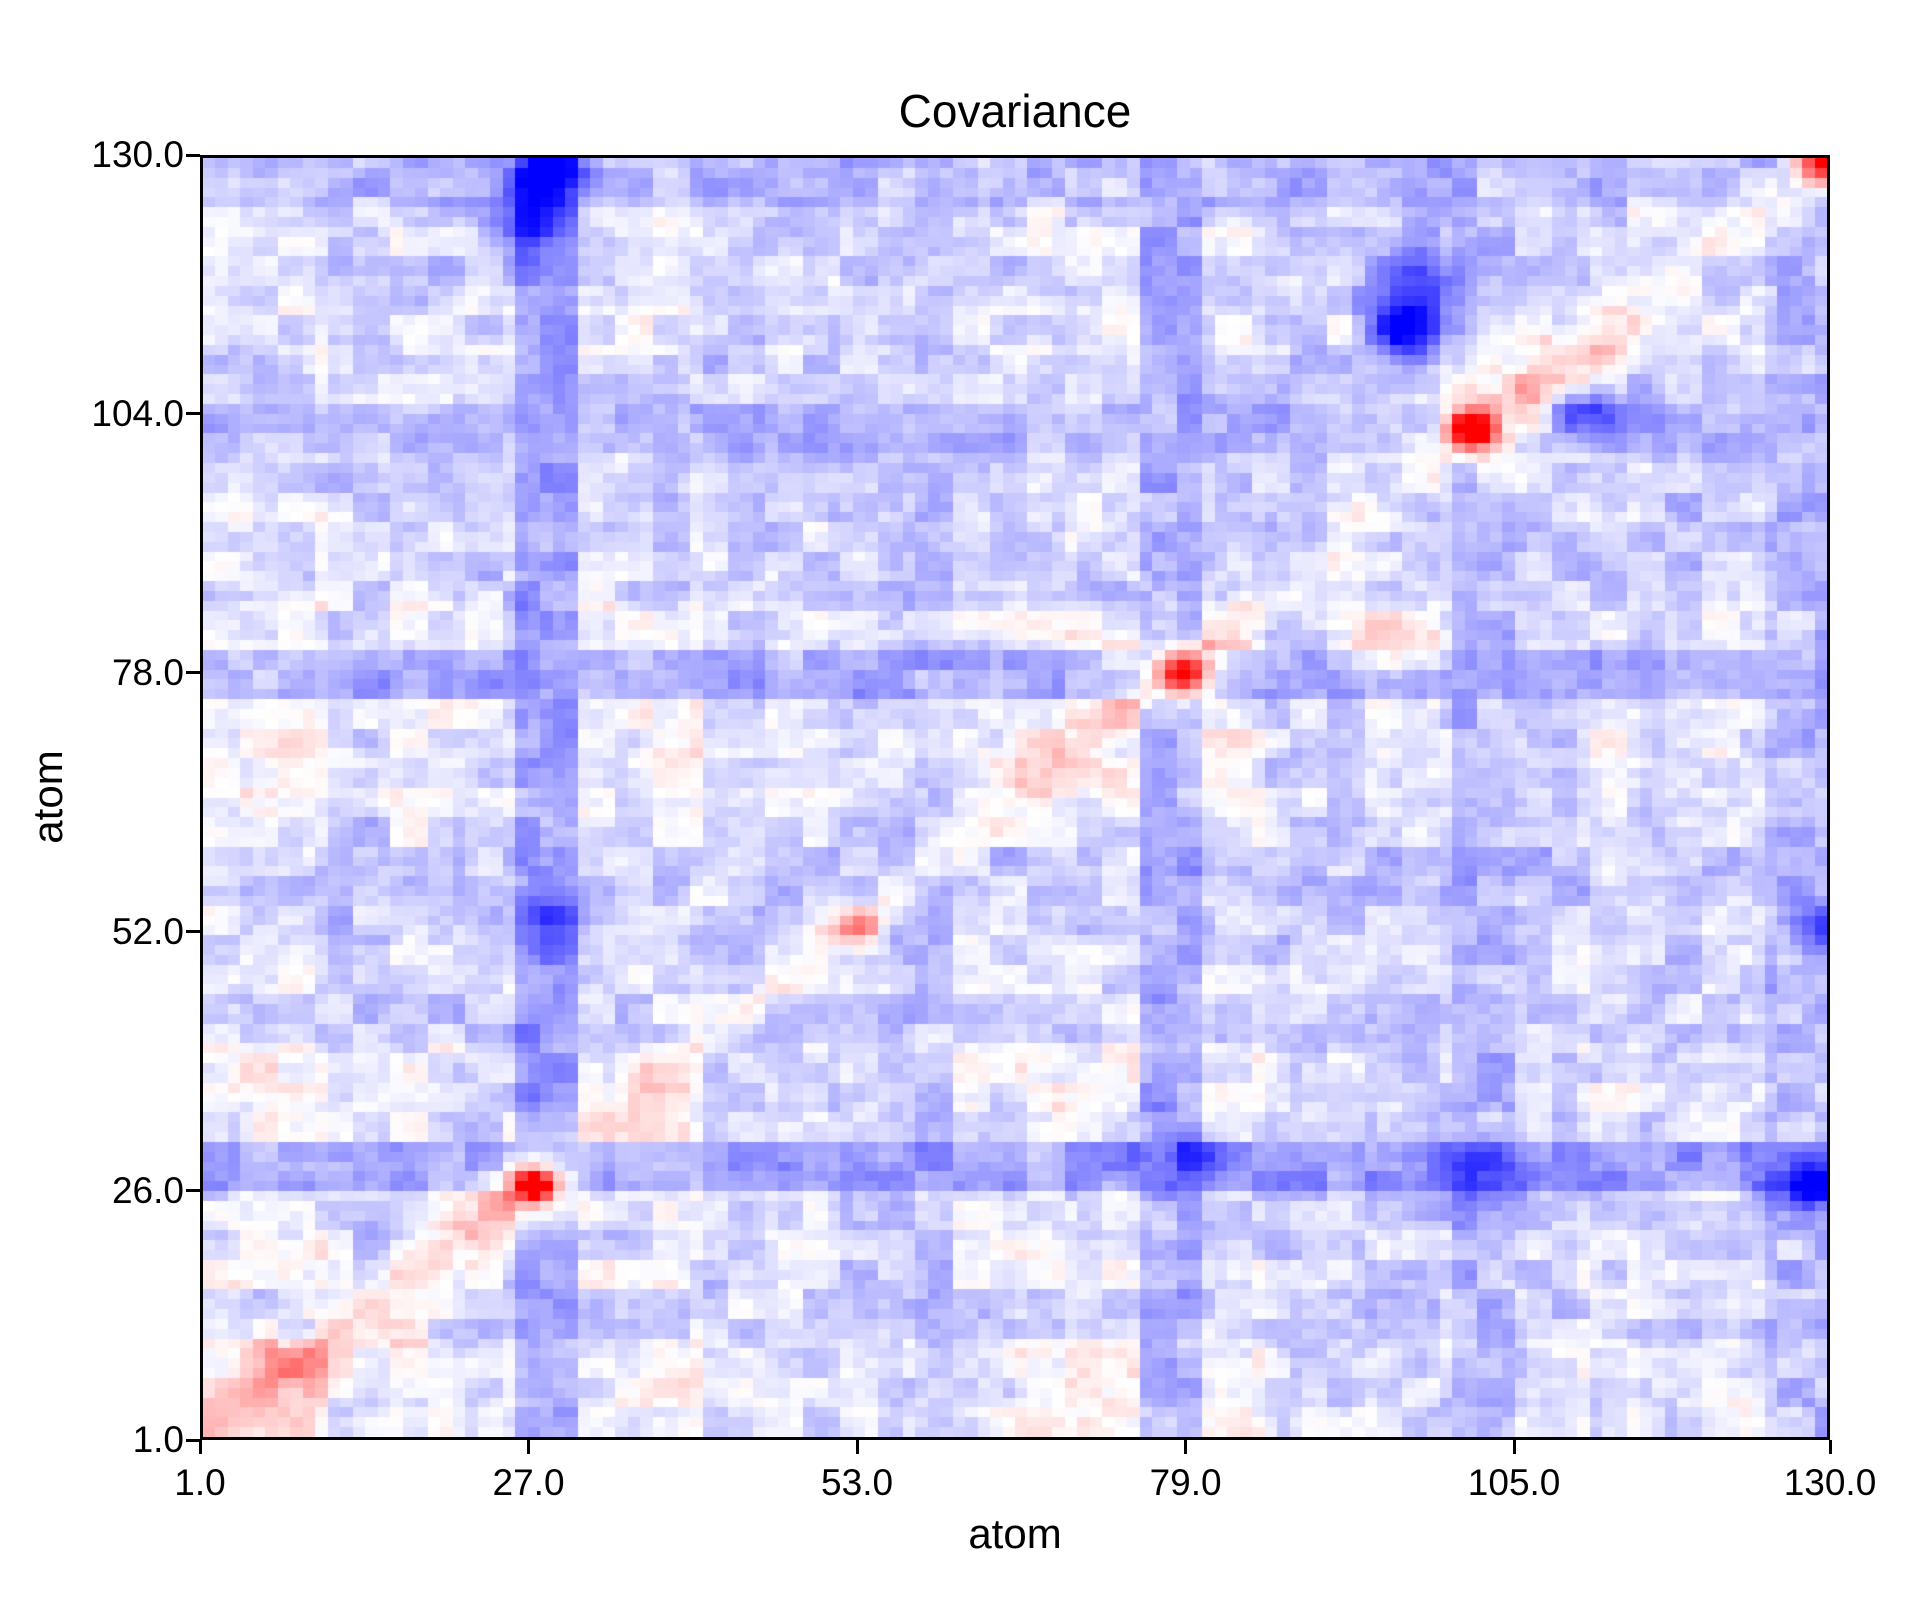  Describe the element at coordinates (200, 1482) in the screenshot. I see `x-tick-label: 1.0` at that location.